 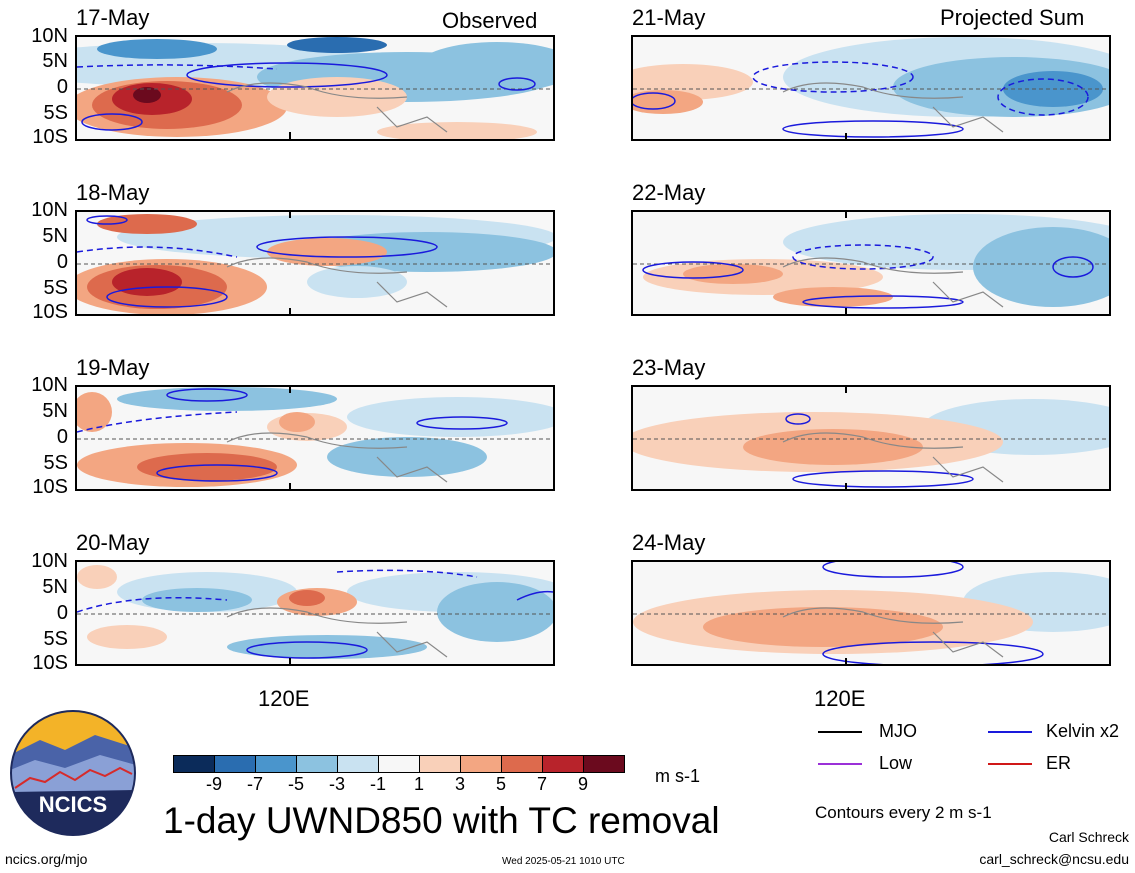 I want to click on panel-date-label: 20-May, so click(x=113, y=542).